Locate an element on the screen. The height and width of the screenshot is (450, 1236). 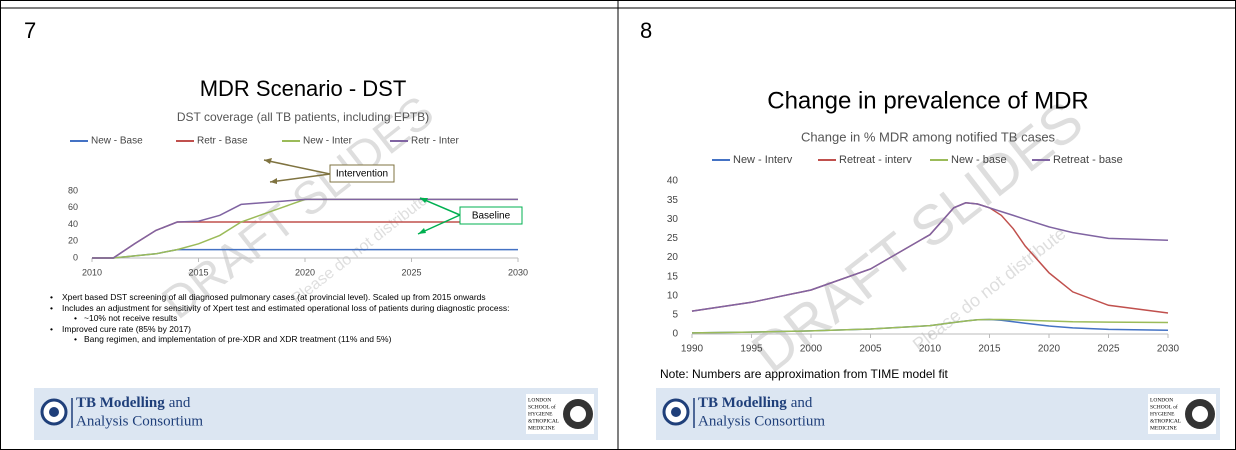
legend-label: Retreat - base is located at coordinates (1088, 160).